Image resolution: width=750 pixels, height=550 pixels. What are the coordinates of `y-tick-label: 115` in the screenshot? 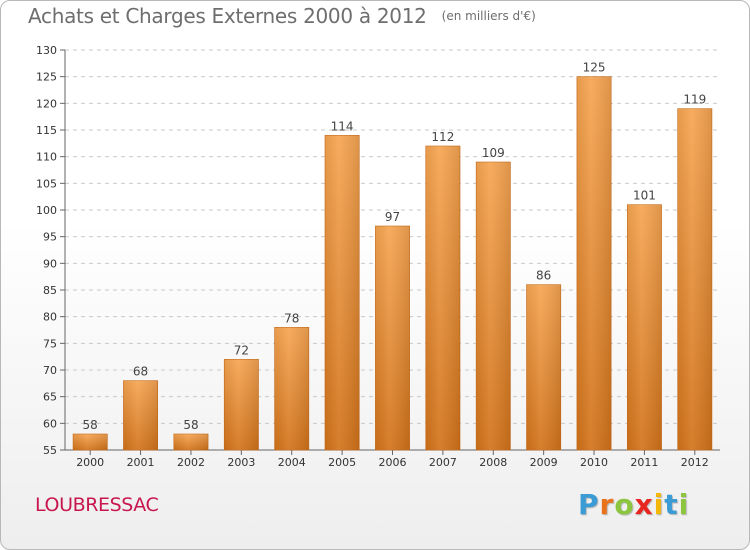 It's located at (46, 130).